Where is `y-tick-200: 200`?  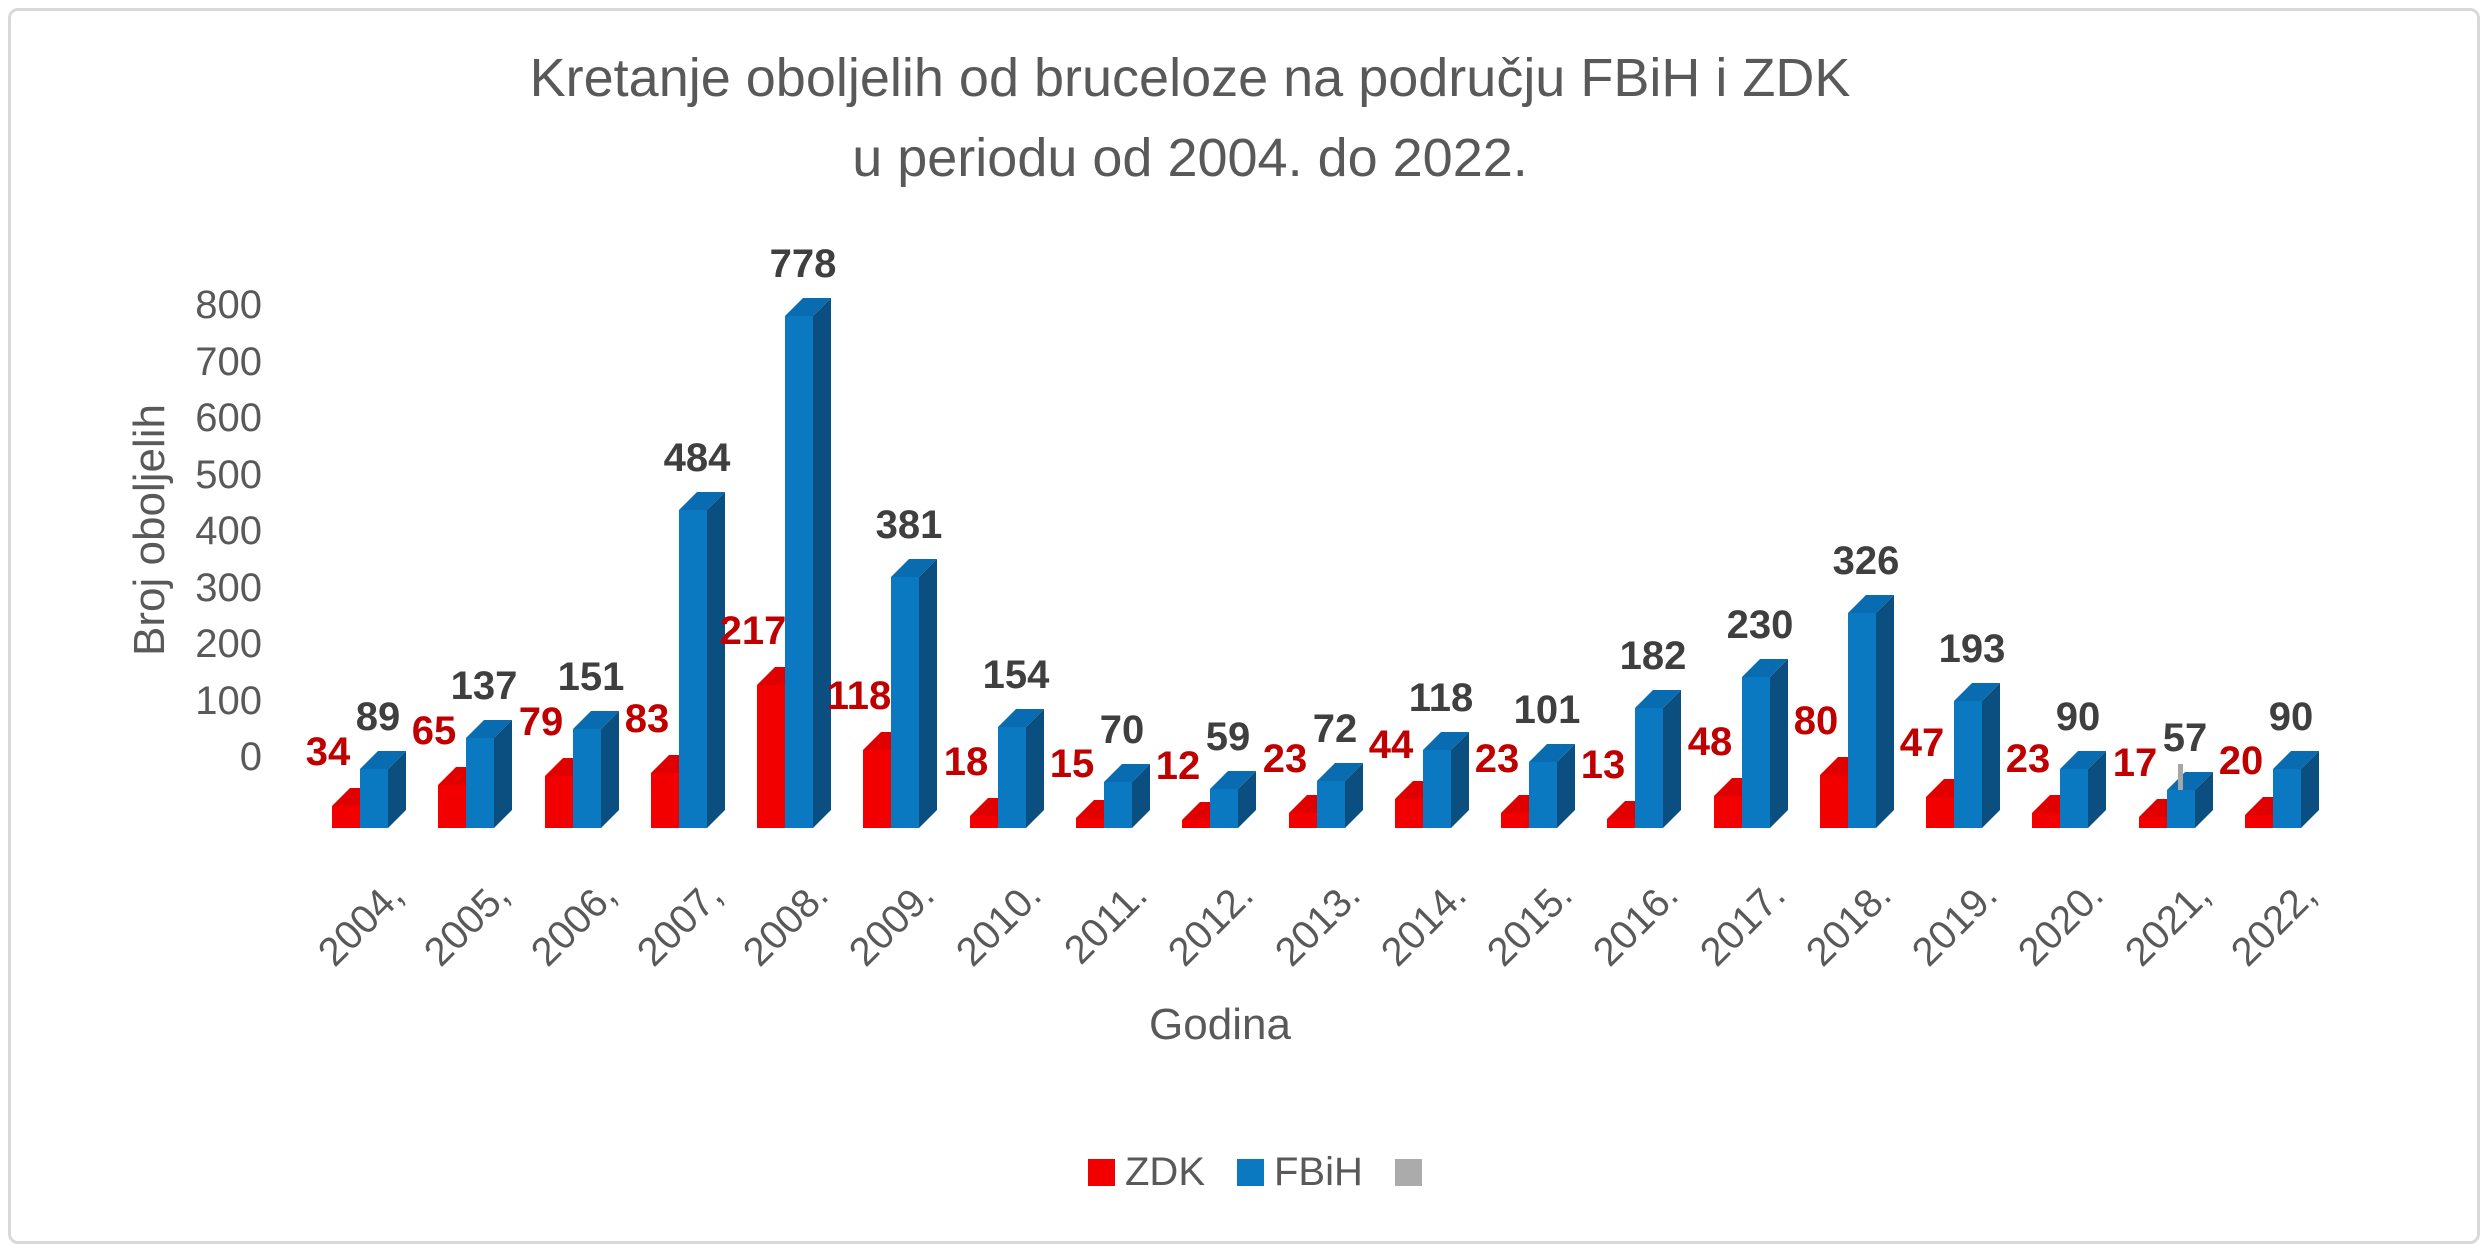 y-tick-200: 200 is located at coordinates (228, 644).